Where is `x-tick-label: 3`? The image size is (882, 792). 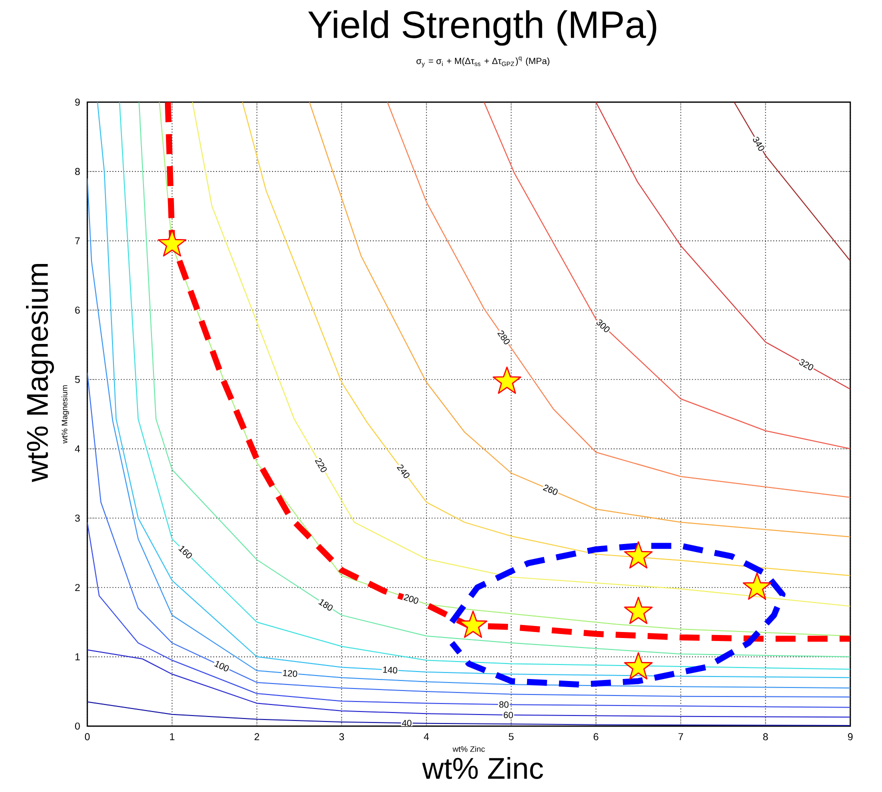 x-tick-label: 3 is located at coordinates (341, 736).